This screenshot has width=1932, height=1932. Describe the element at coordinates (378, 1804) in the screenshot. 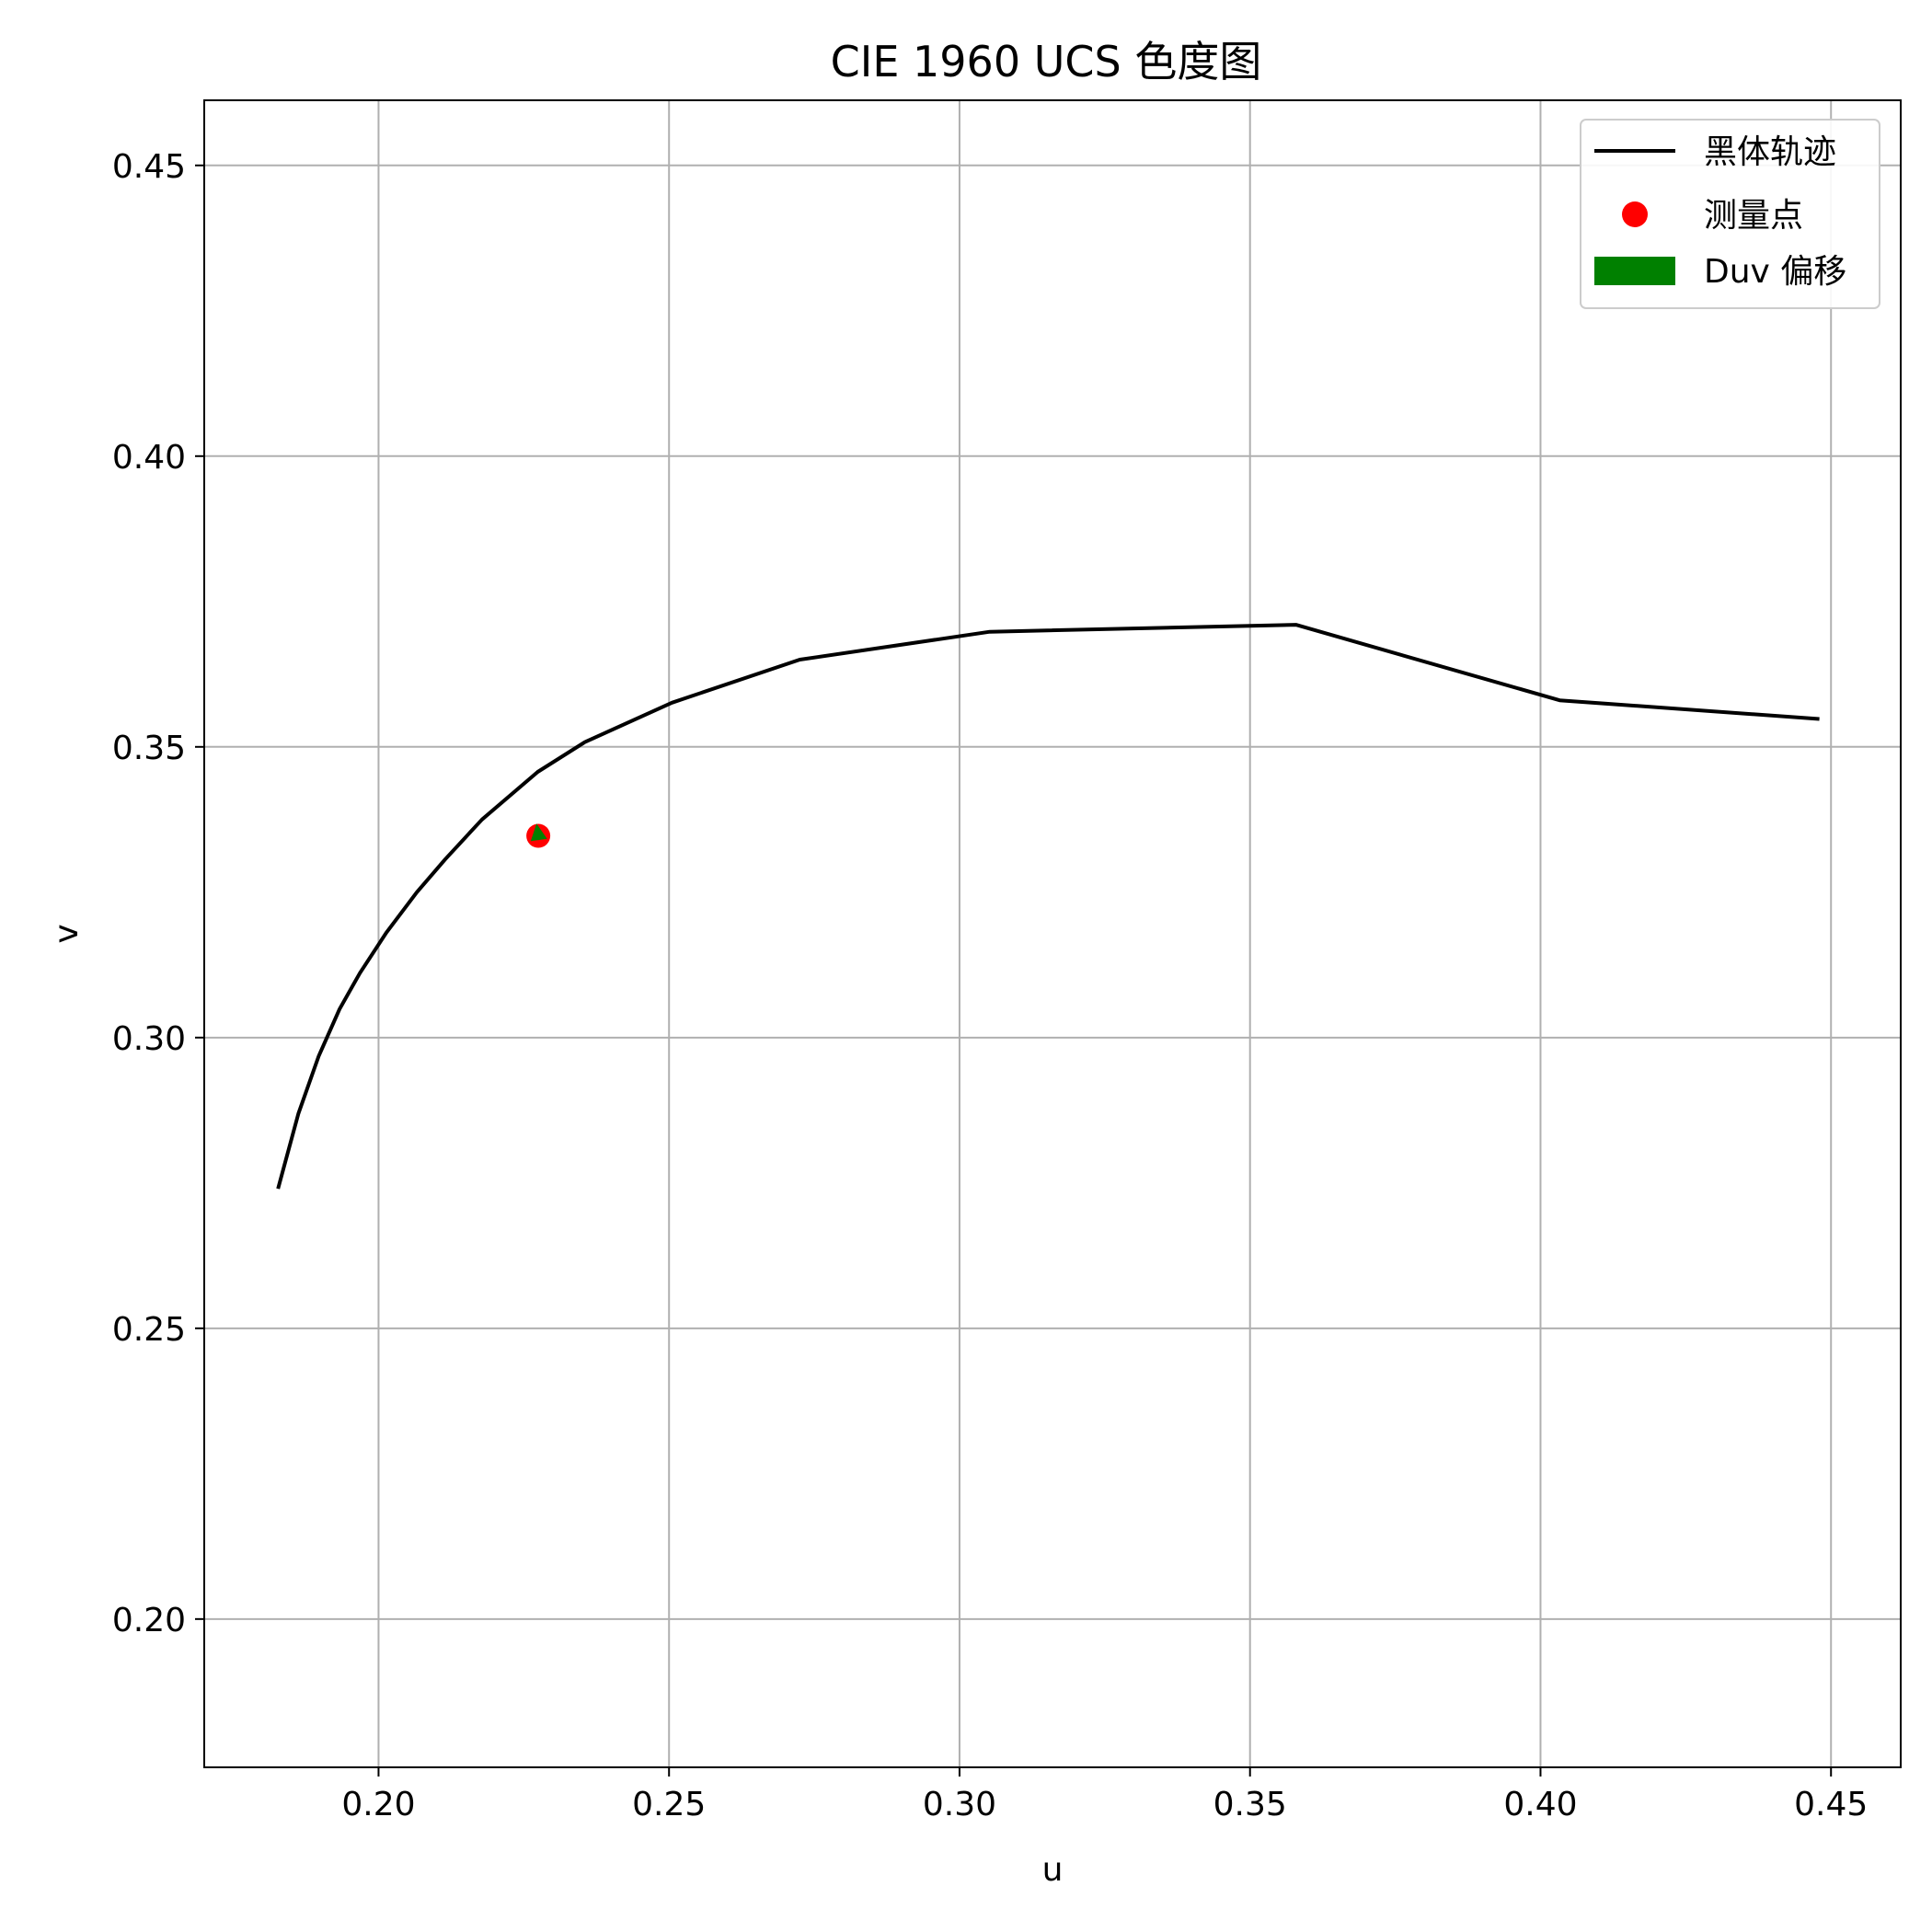

I see `x-tick-label: 0.20` at that location.